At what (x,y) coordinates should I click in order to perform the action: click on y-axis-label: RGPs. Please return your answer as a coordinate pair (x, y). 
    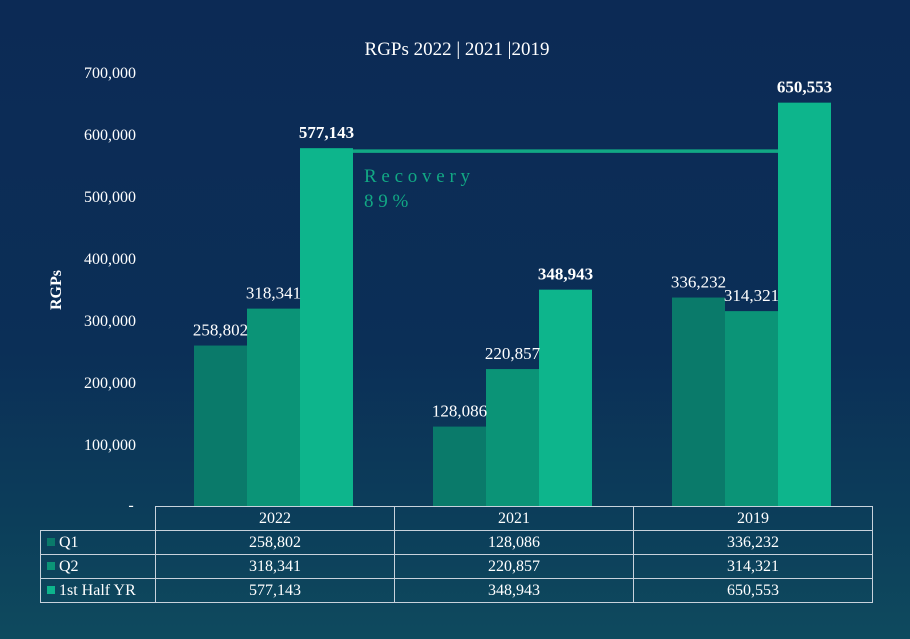
    Looking at the image, I should click on (56, 290).